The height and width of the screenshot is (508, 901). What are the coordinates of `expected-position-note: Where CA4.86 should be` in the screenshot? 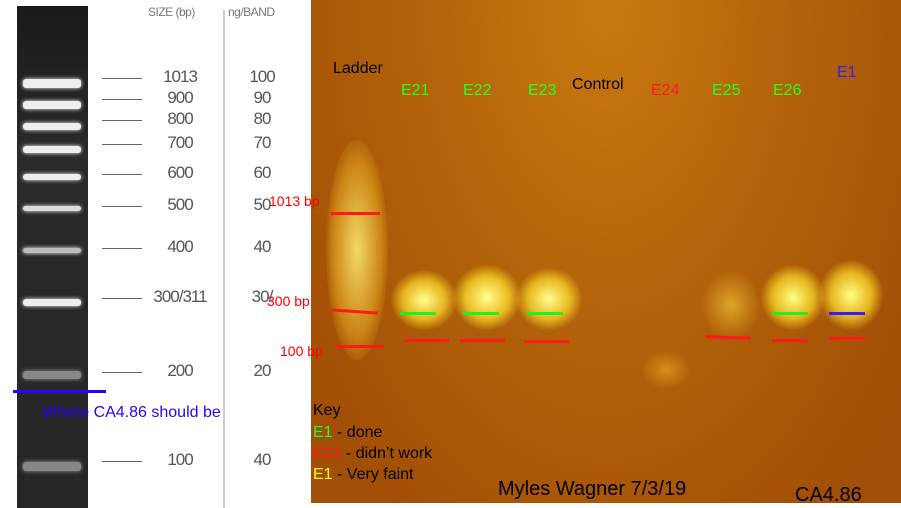 It's located at (131, 412).